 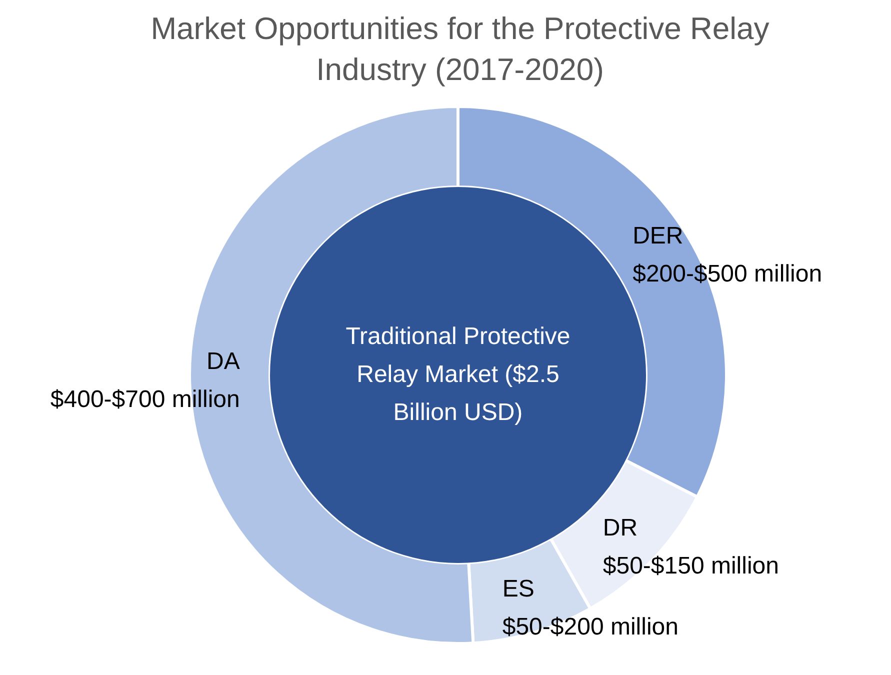 What do you see at coordinates (145, 400) in the screenshot?
I see `data-label: $400-$700 million` at bounding box center [145, 400].